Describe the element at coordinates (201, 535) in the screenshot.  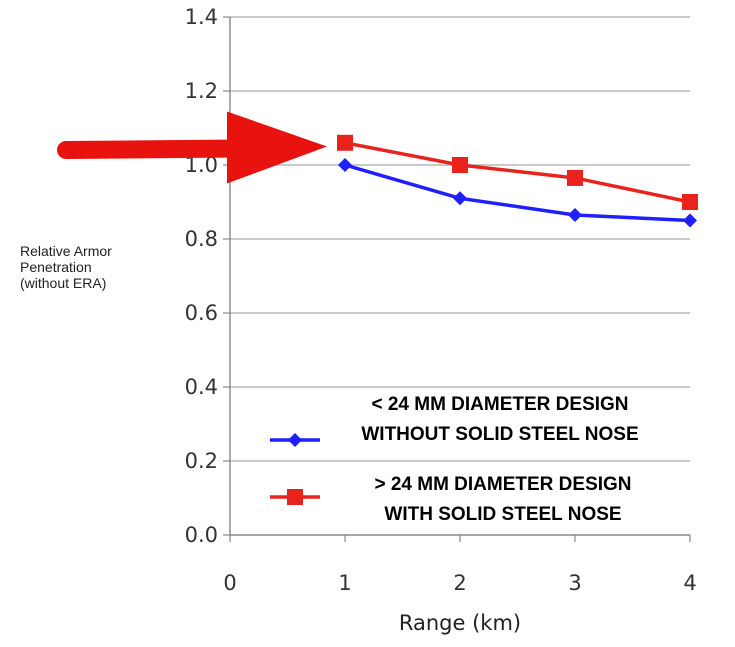
I see `y-tick-label-0: 0.0` at that location.